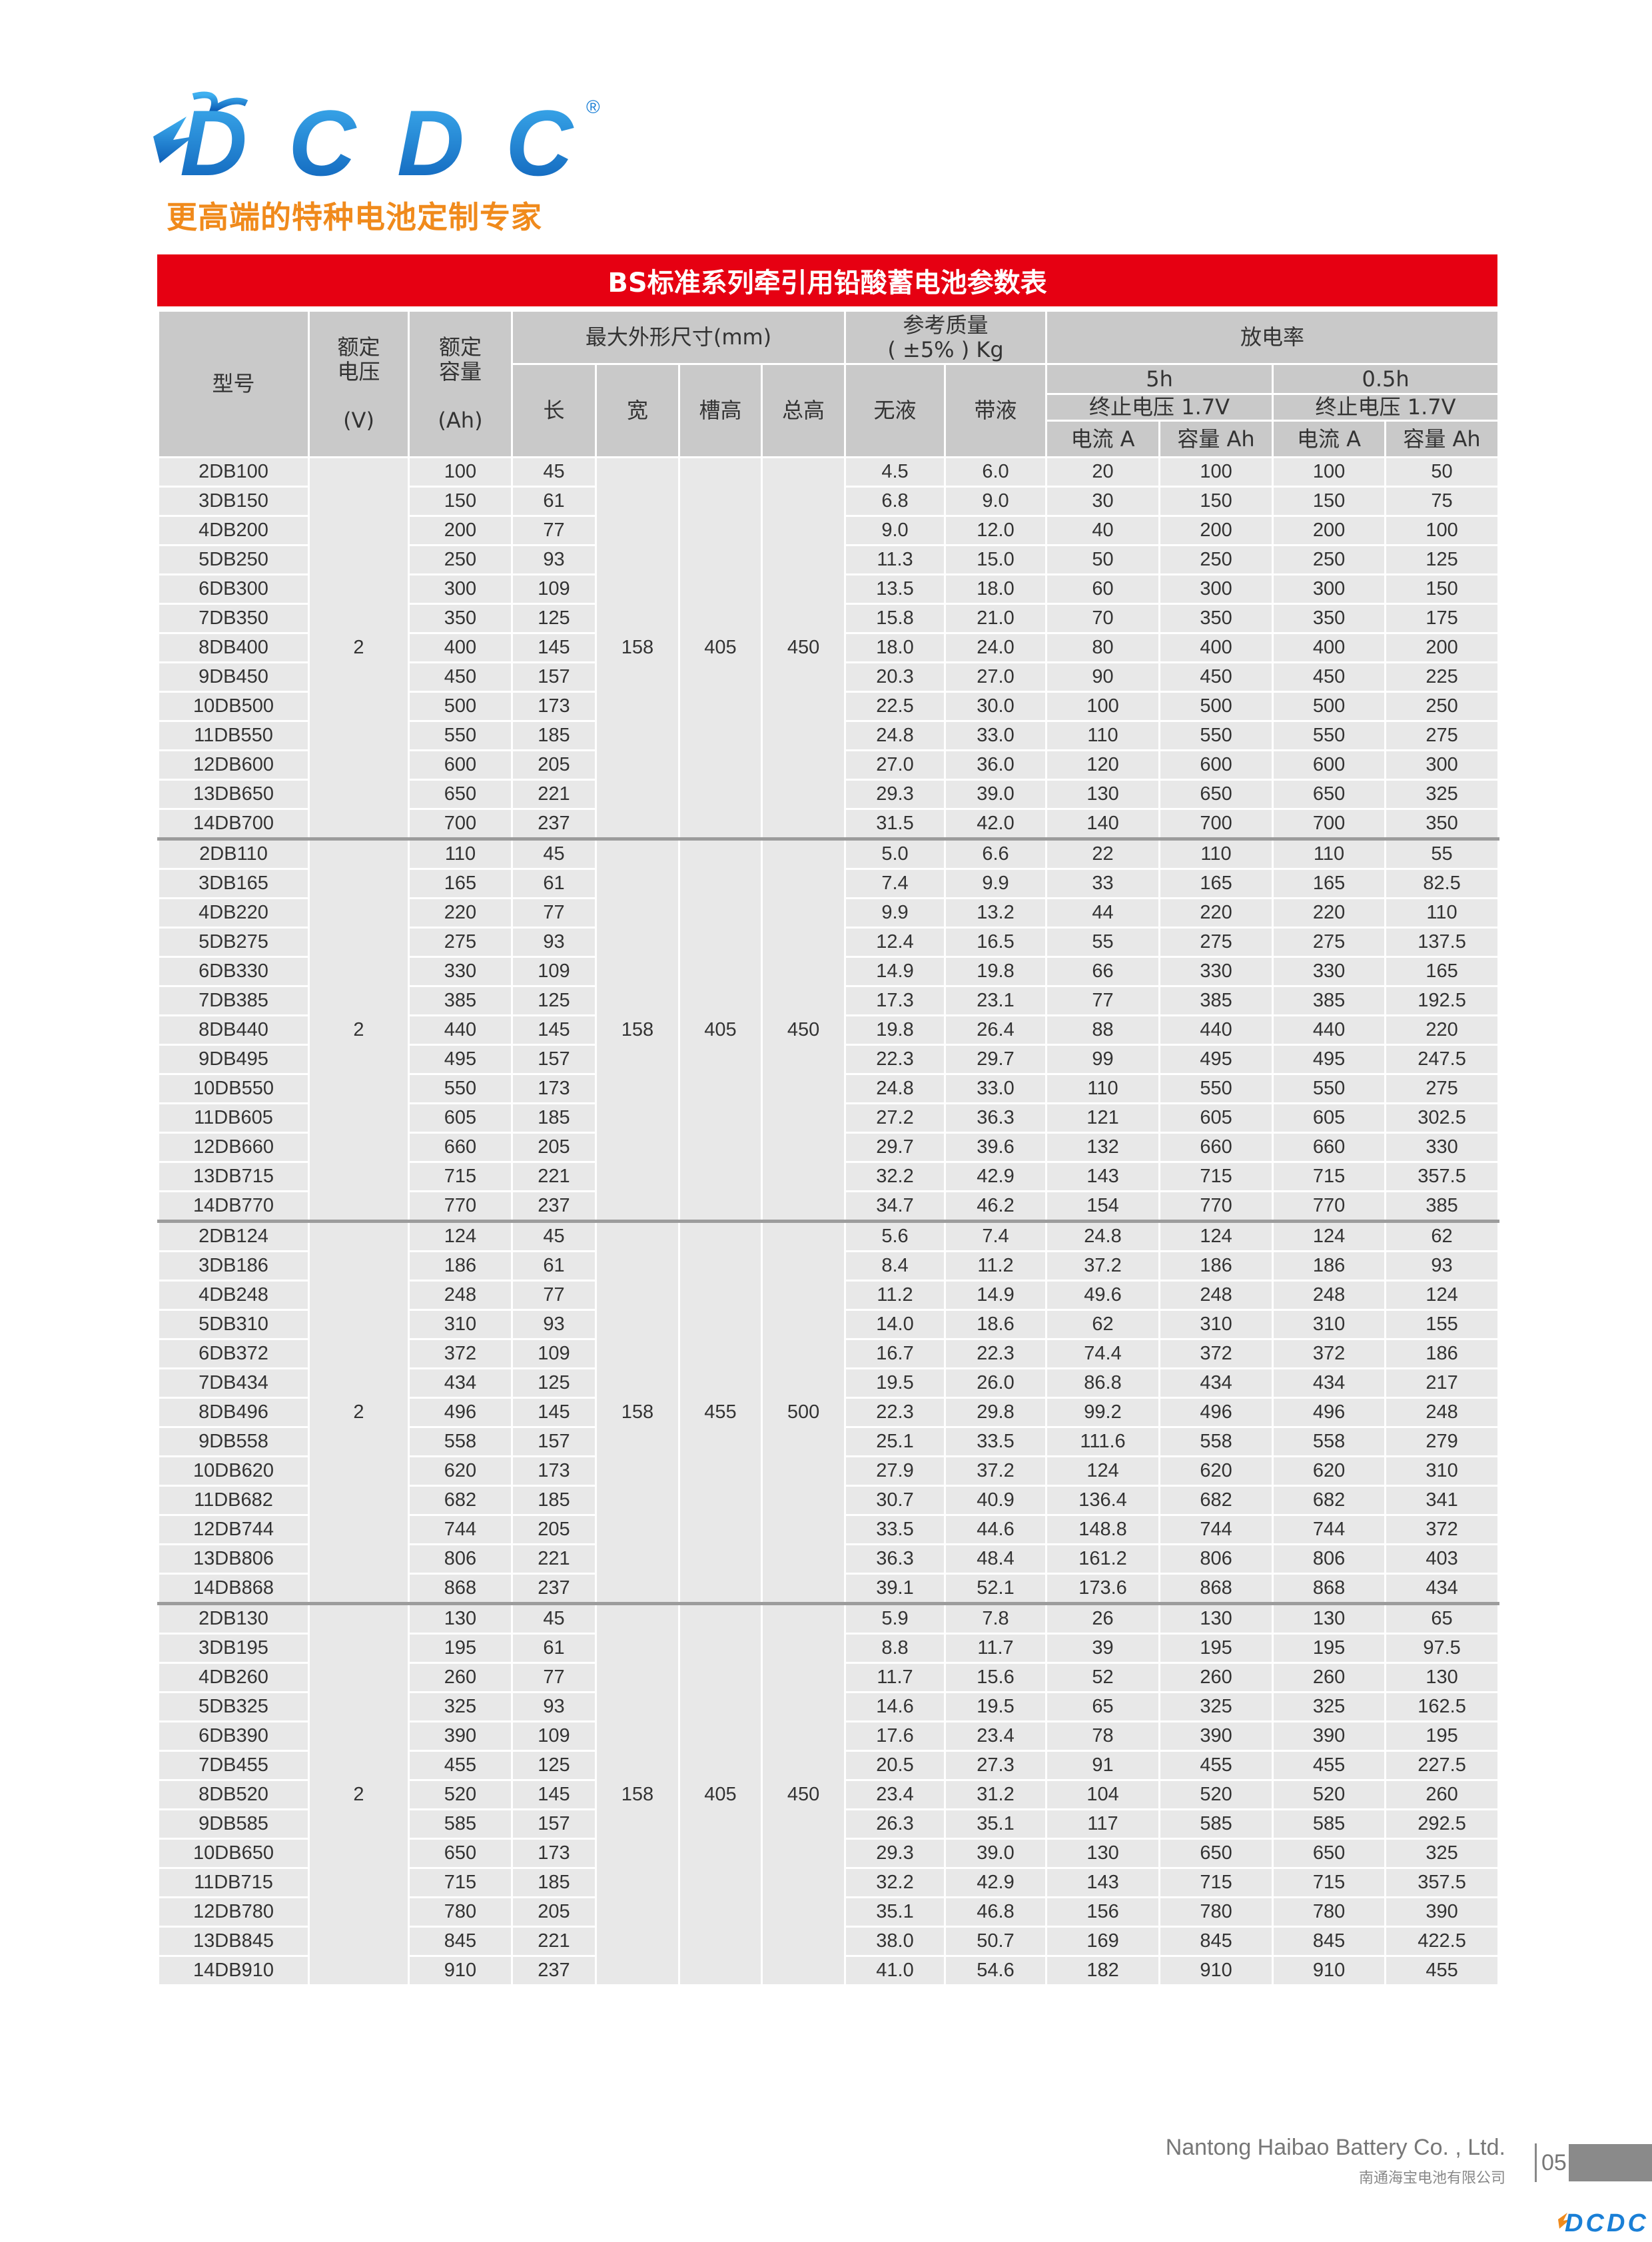  Describe the element at coordinates (1442, 501) in the screenshot. I see `cell-capacity-05h: 75` at that location.